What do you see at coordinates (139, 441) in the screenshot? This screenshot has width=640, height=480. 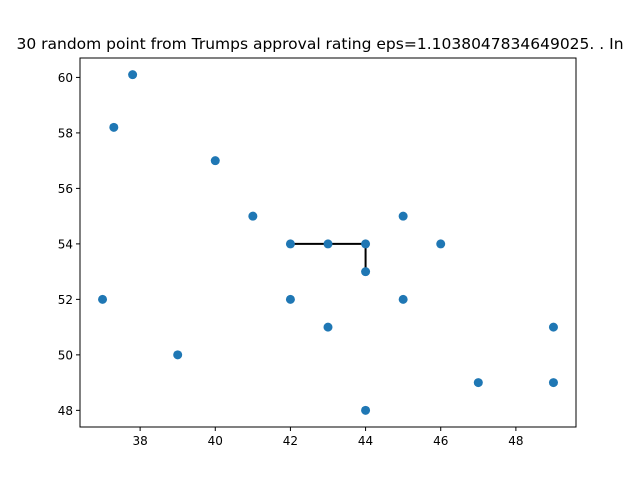 I see `x-tick-label-0: 38` at bounding box center [139, 441].